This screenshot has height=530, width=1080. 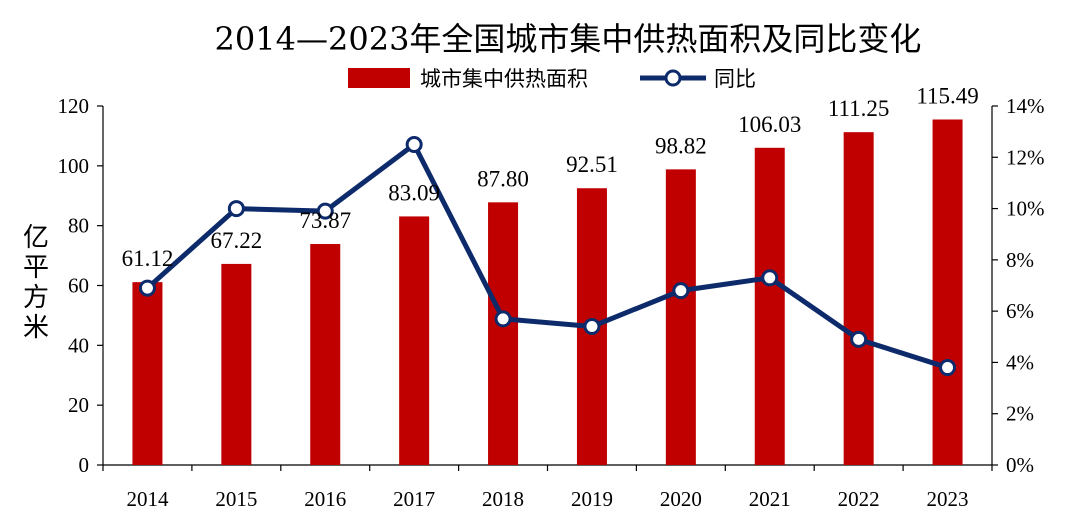 I want to click on yoy-point-2021, so click(x=770, y=278).